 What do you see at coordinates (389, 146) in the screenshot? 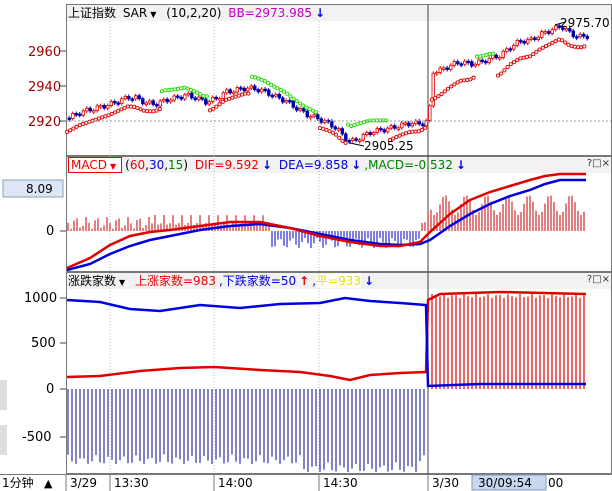
I see `min-price-label: 2905.25` at bounding box center [389, 146].